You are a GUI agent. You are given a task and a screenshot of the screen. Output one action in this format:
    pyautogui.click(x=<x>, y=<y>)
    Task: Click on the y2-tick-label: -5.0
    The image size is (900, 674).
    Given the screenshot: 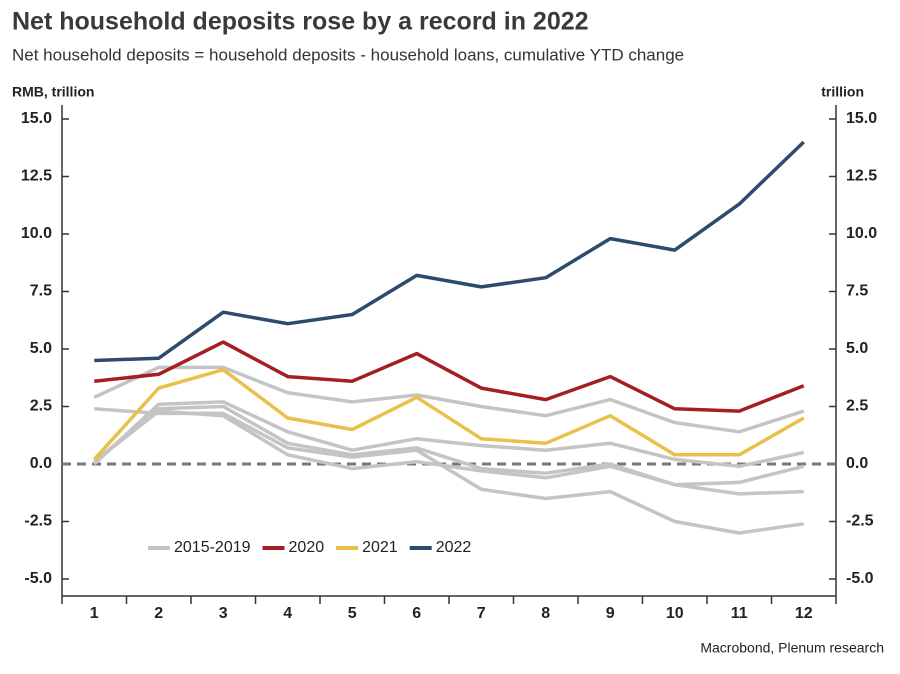 What is the action you would take?
    pyautogui.click(x=860, y=578)
    